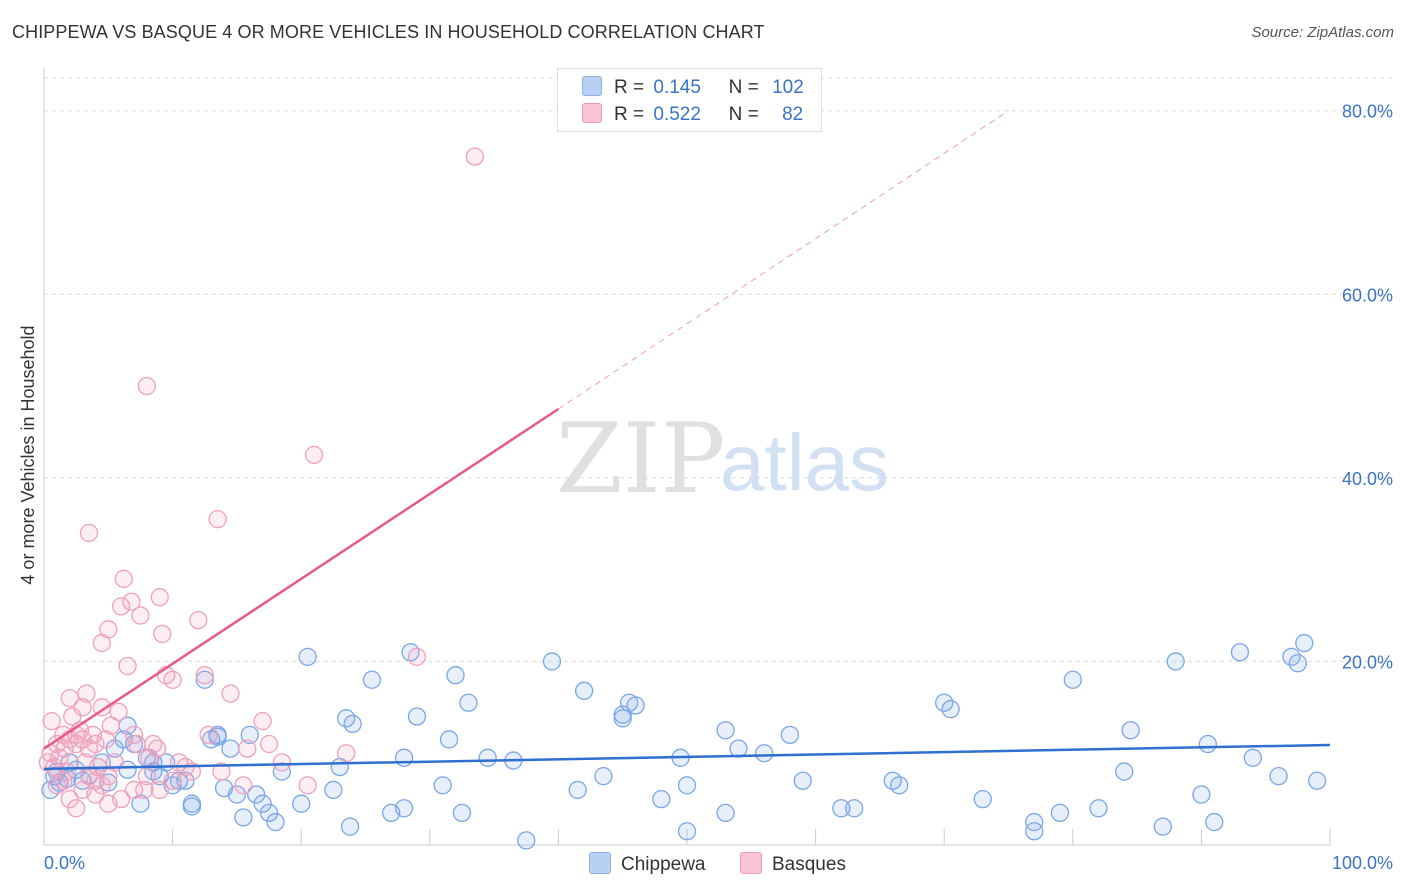  Describe the element at coordinates (793, 114) in the screenshot. I see `legend-n-value: 82` at that location.